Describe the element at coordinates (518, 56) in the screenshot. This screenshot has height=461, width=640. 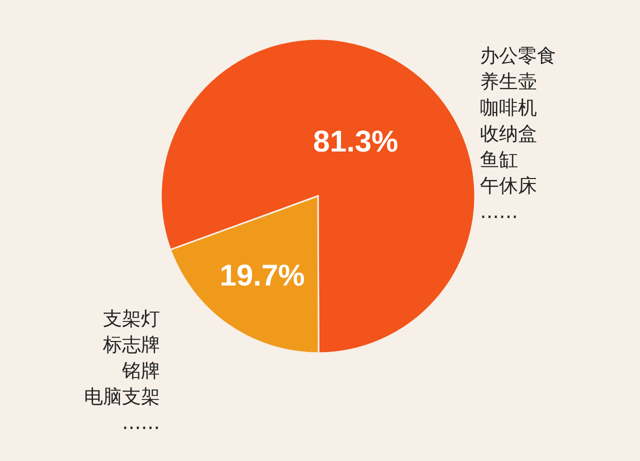
I see `text: 办公零食` at that location.